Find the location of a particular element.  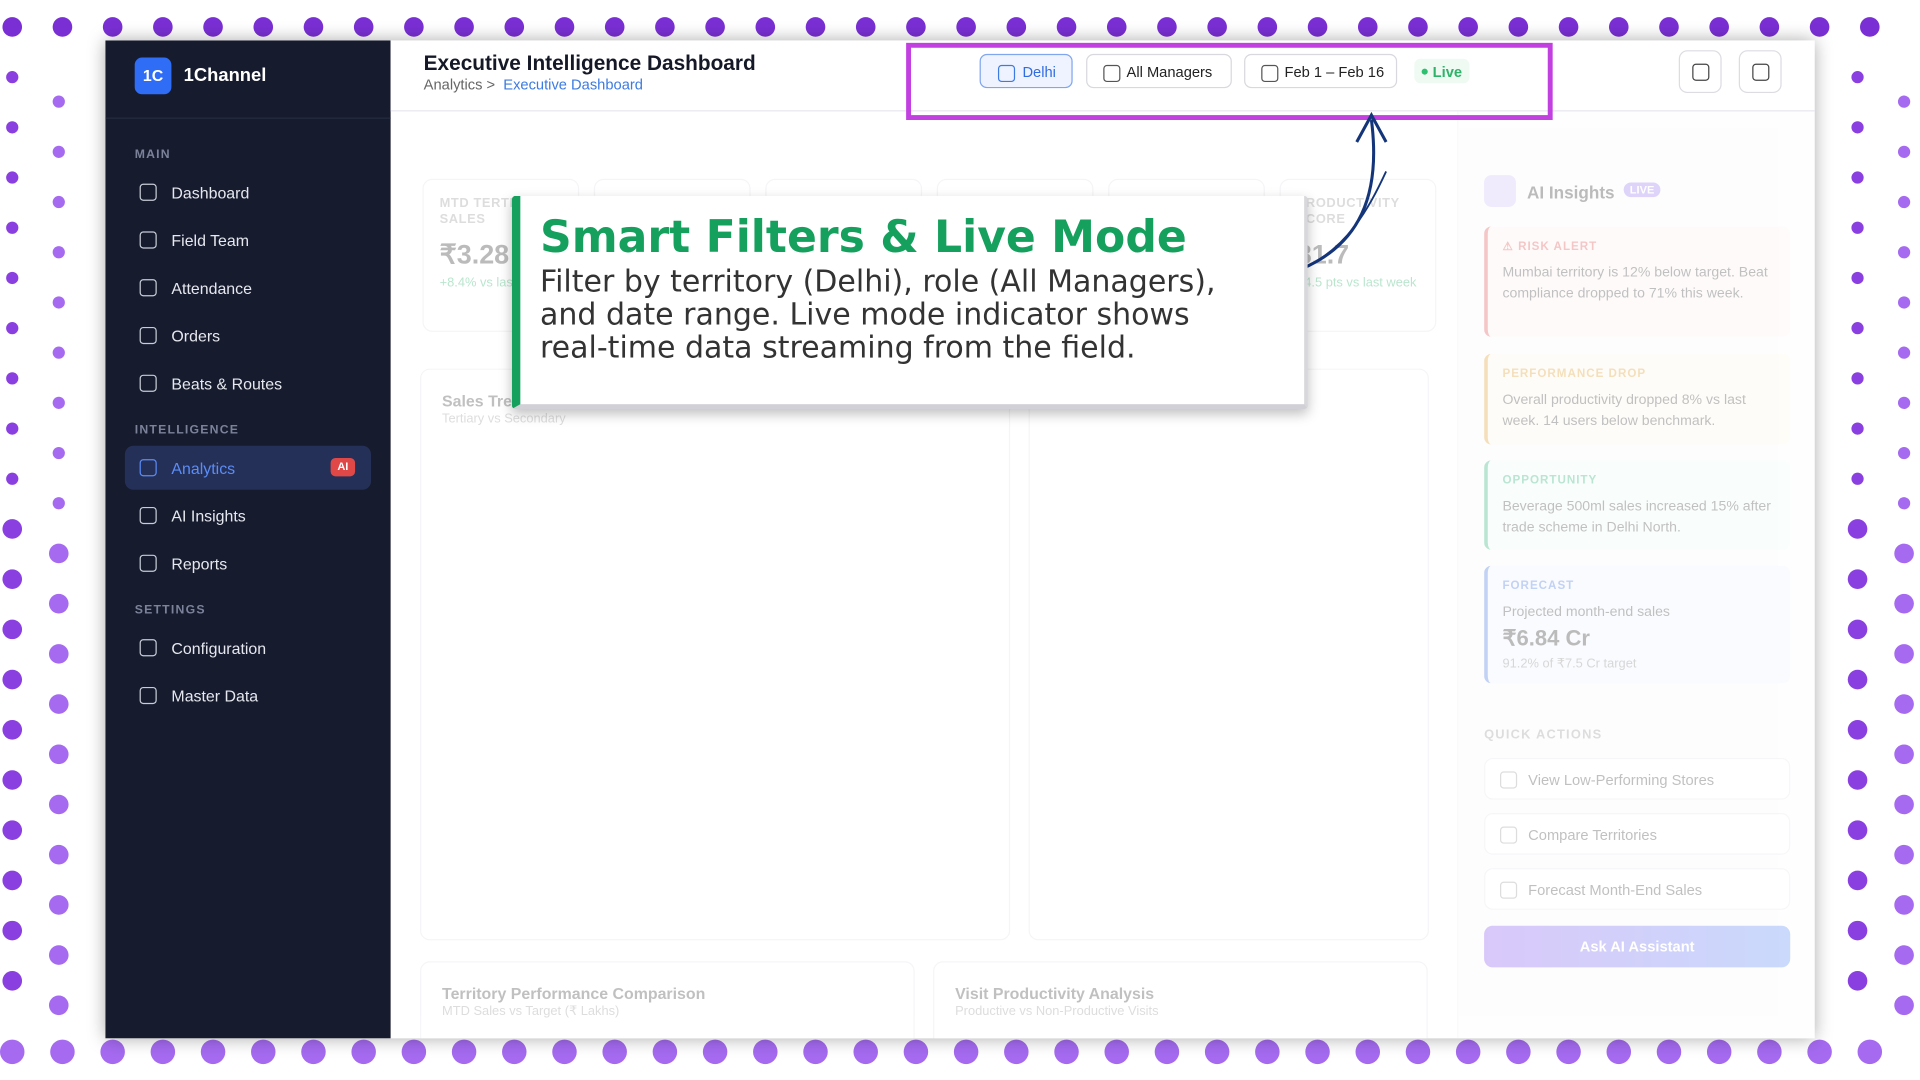

quick-action-label: View Low-Performing Stores is located at coordinates (1621, 780).